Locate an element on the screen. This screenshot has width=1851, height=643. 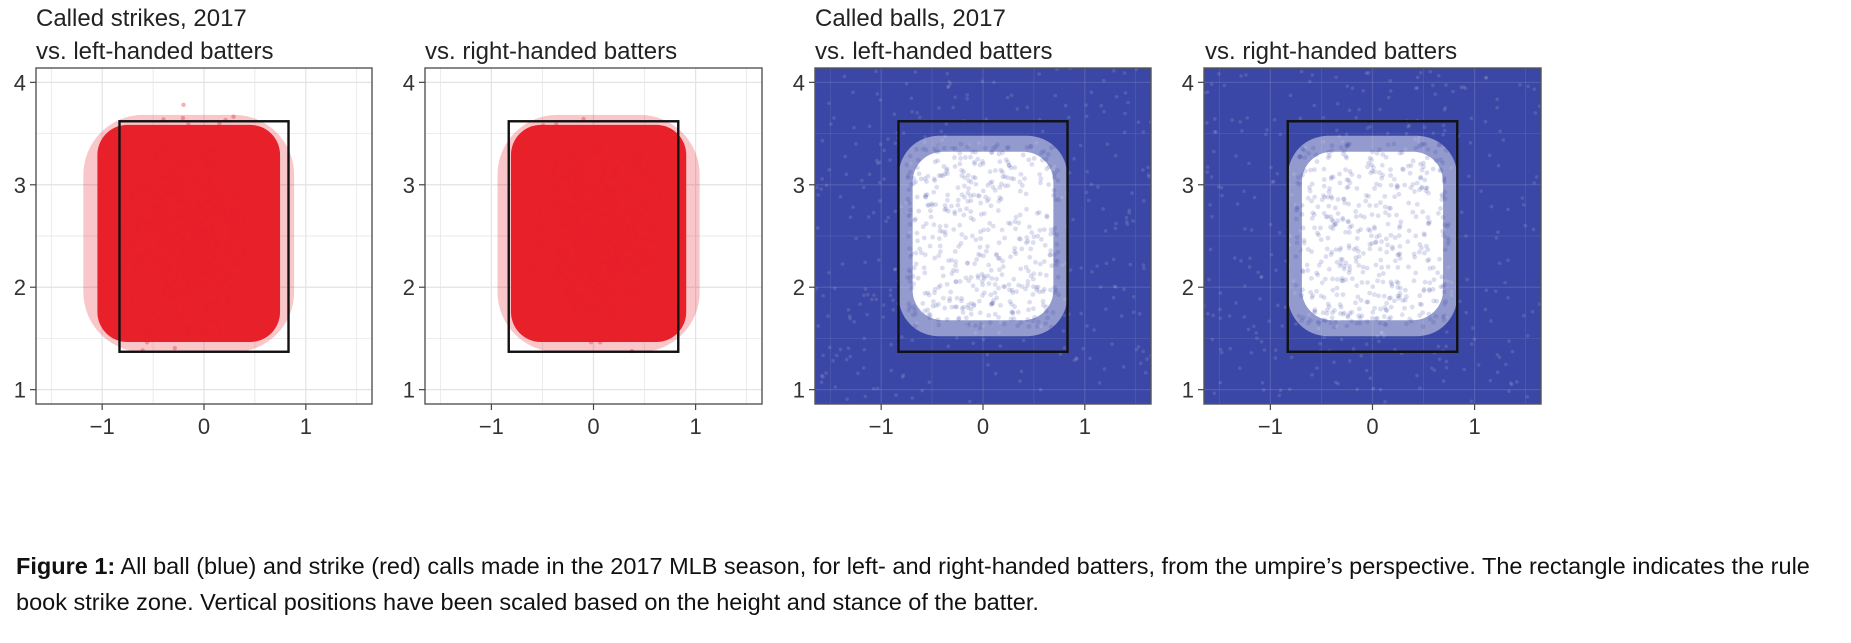
panel-4-strike-zone is located at coordinates (1372, 236).